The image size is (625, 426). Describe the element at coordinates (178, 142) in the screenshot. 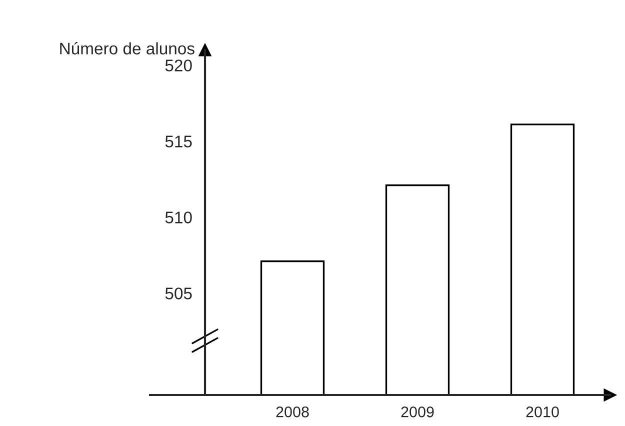

I see `y-tick-label: 515` at that location.